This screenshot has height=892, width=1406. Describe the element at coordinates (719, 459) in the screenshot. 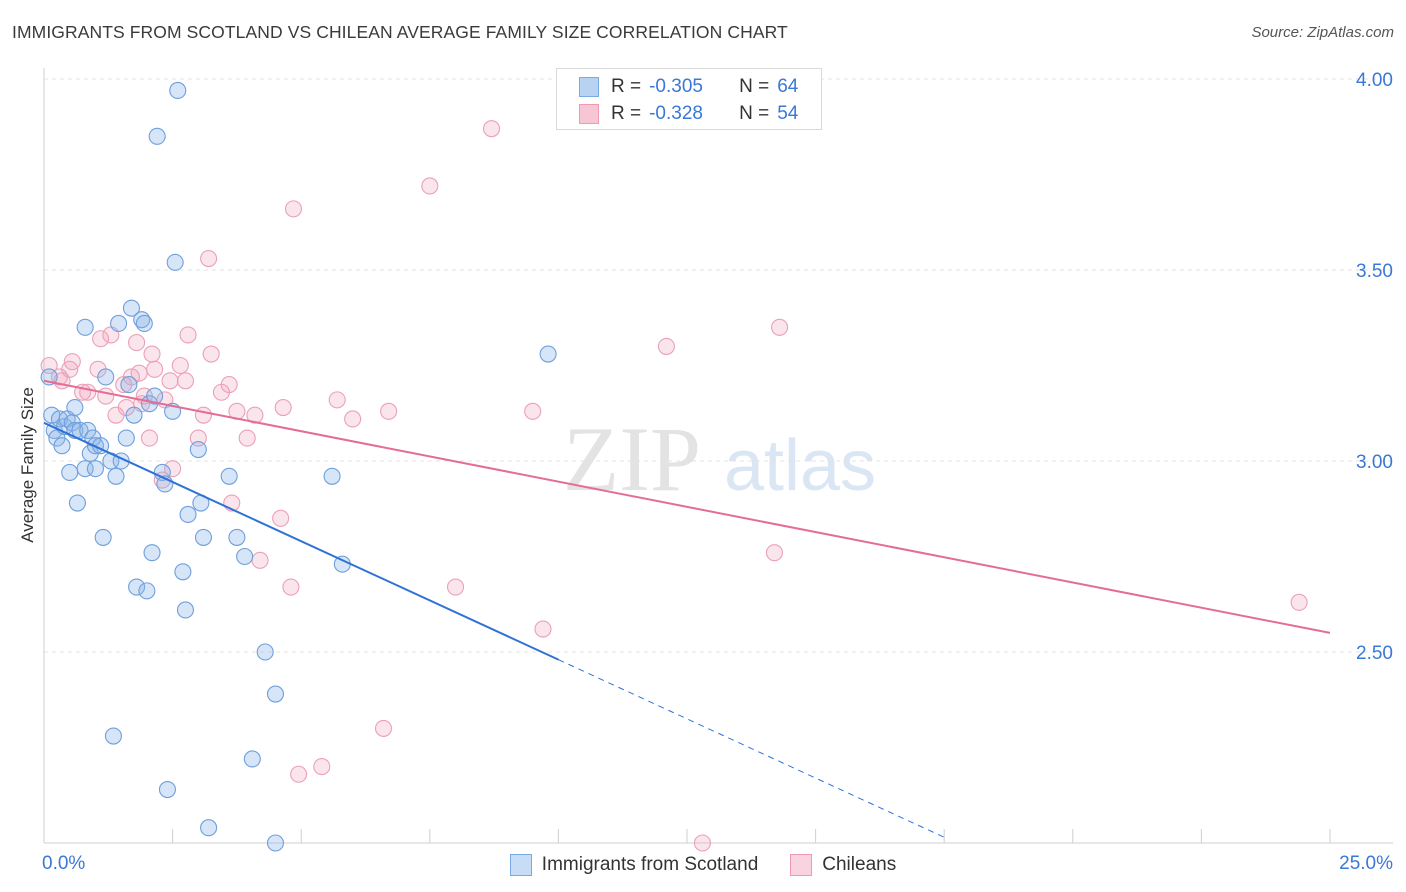

I see `watermark: ZIP atlas` at that location.